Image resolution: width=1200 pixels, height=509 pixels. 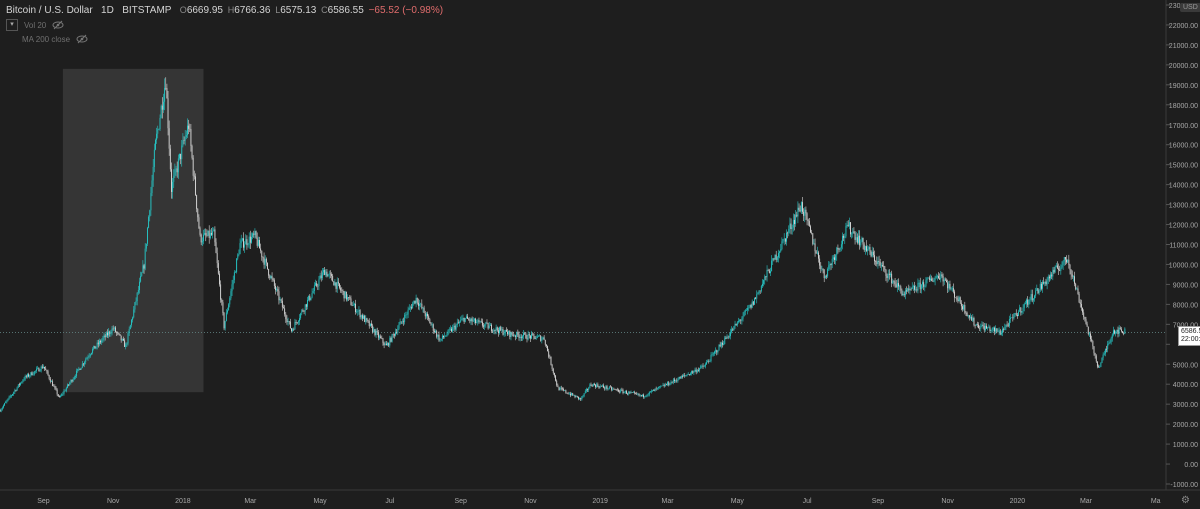 What do you see at coordinates (46, 39) in the screenshot?
I see `indicator-ma: MA 200 close` at bounding box center [46, 39].